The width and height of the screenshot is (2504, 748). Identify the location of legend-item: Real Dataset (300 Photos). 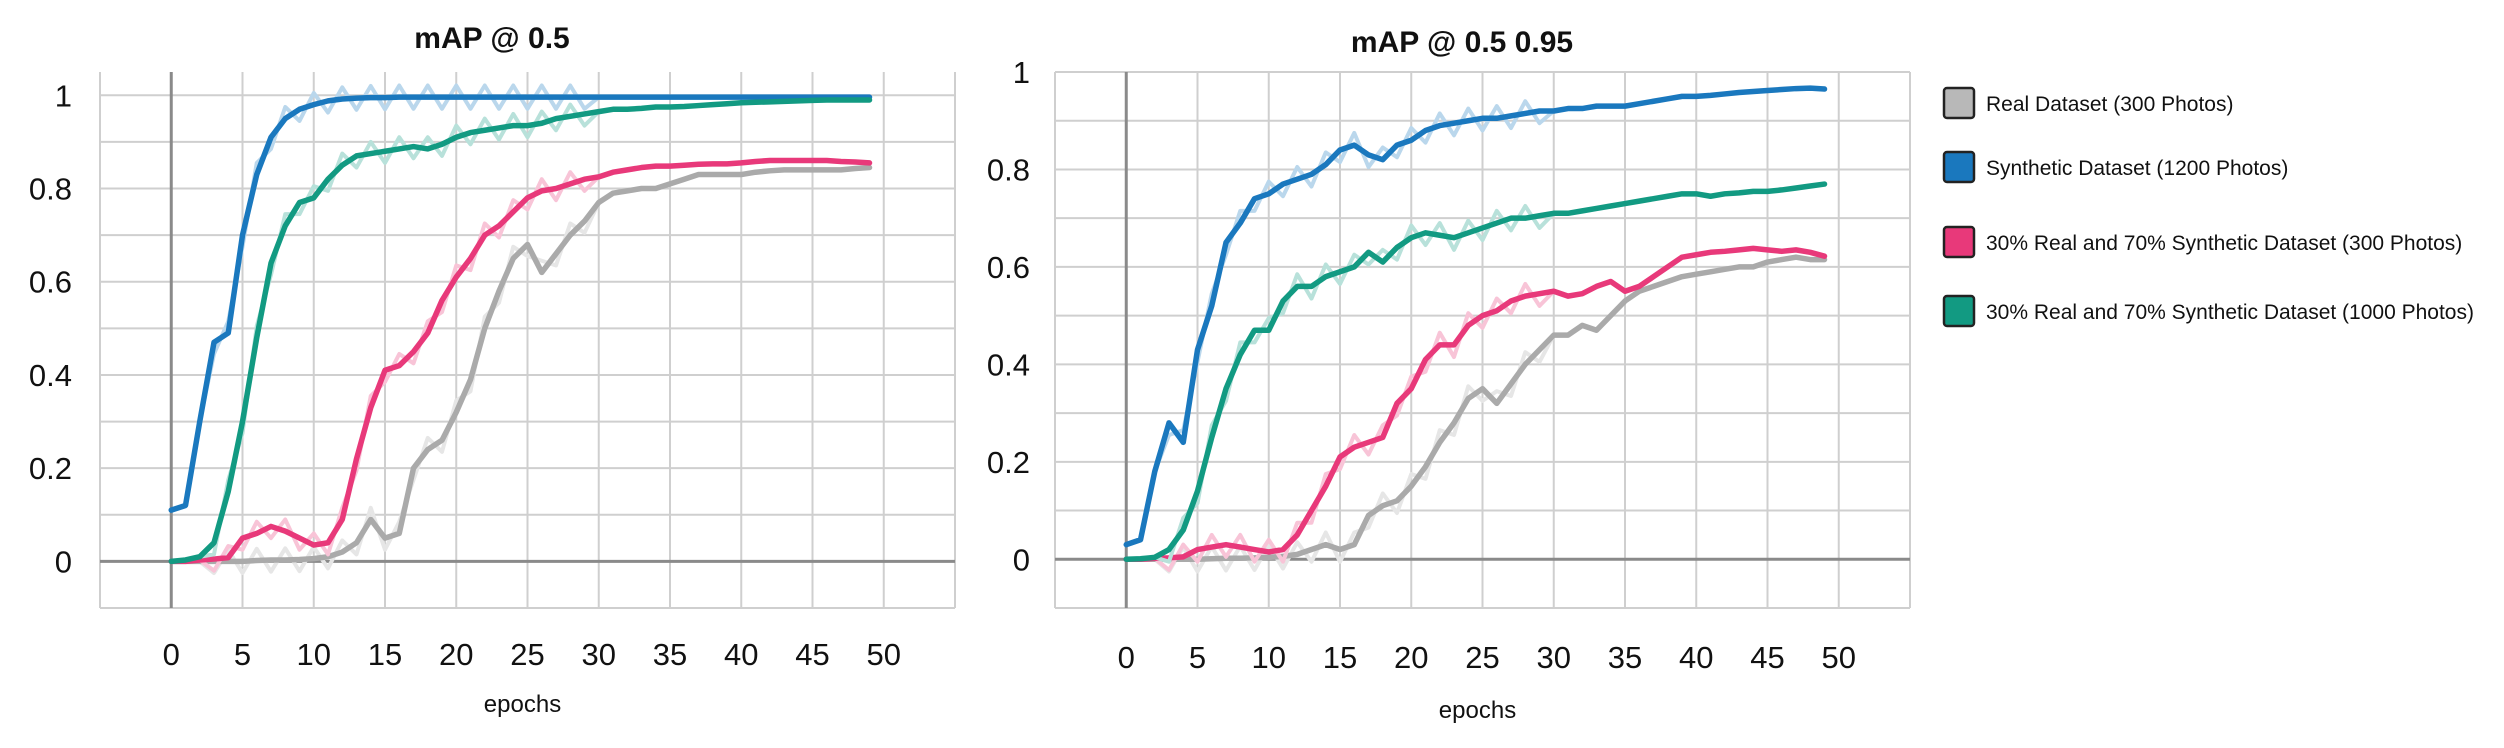
(2087, 103).